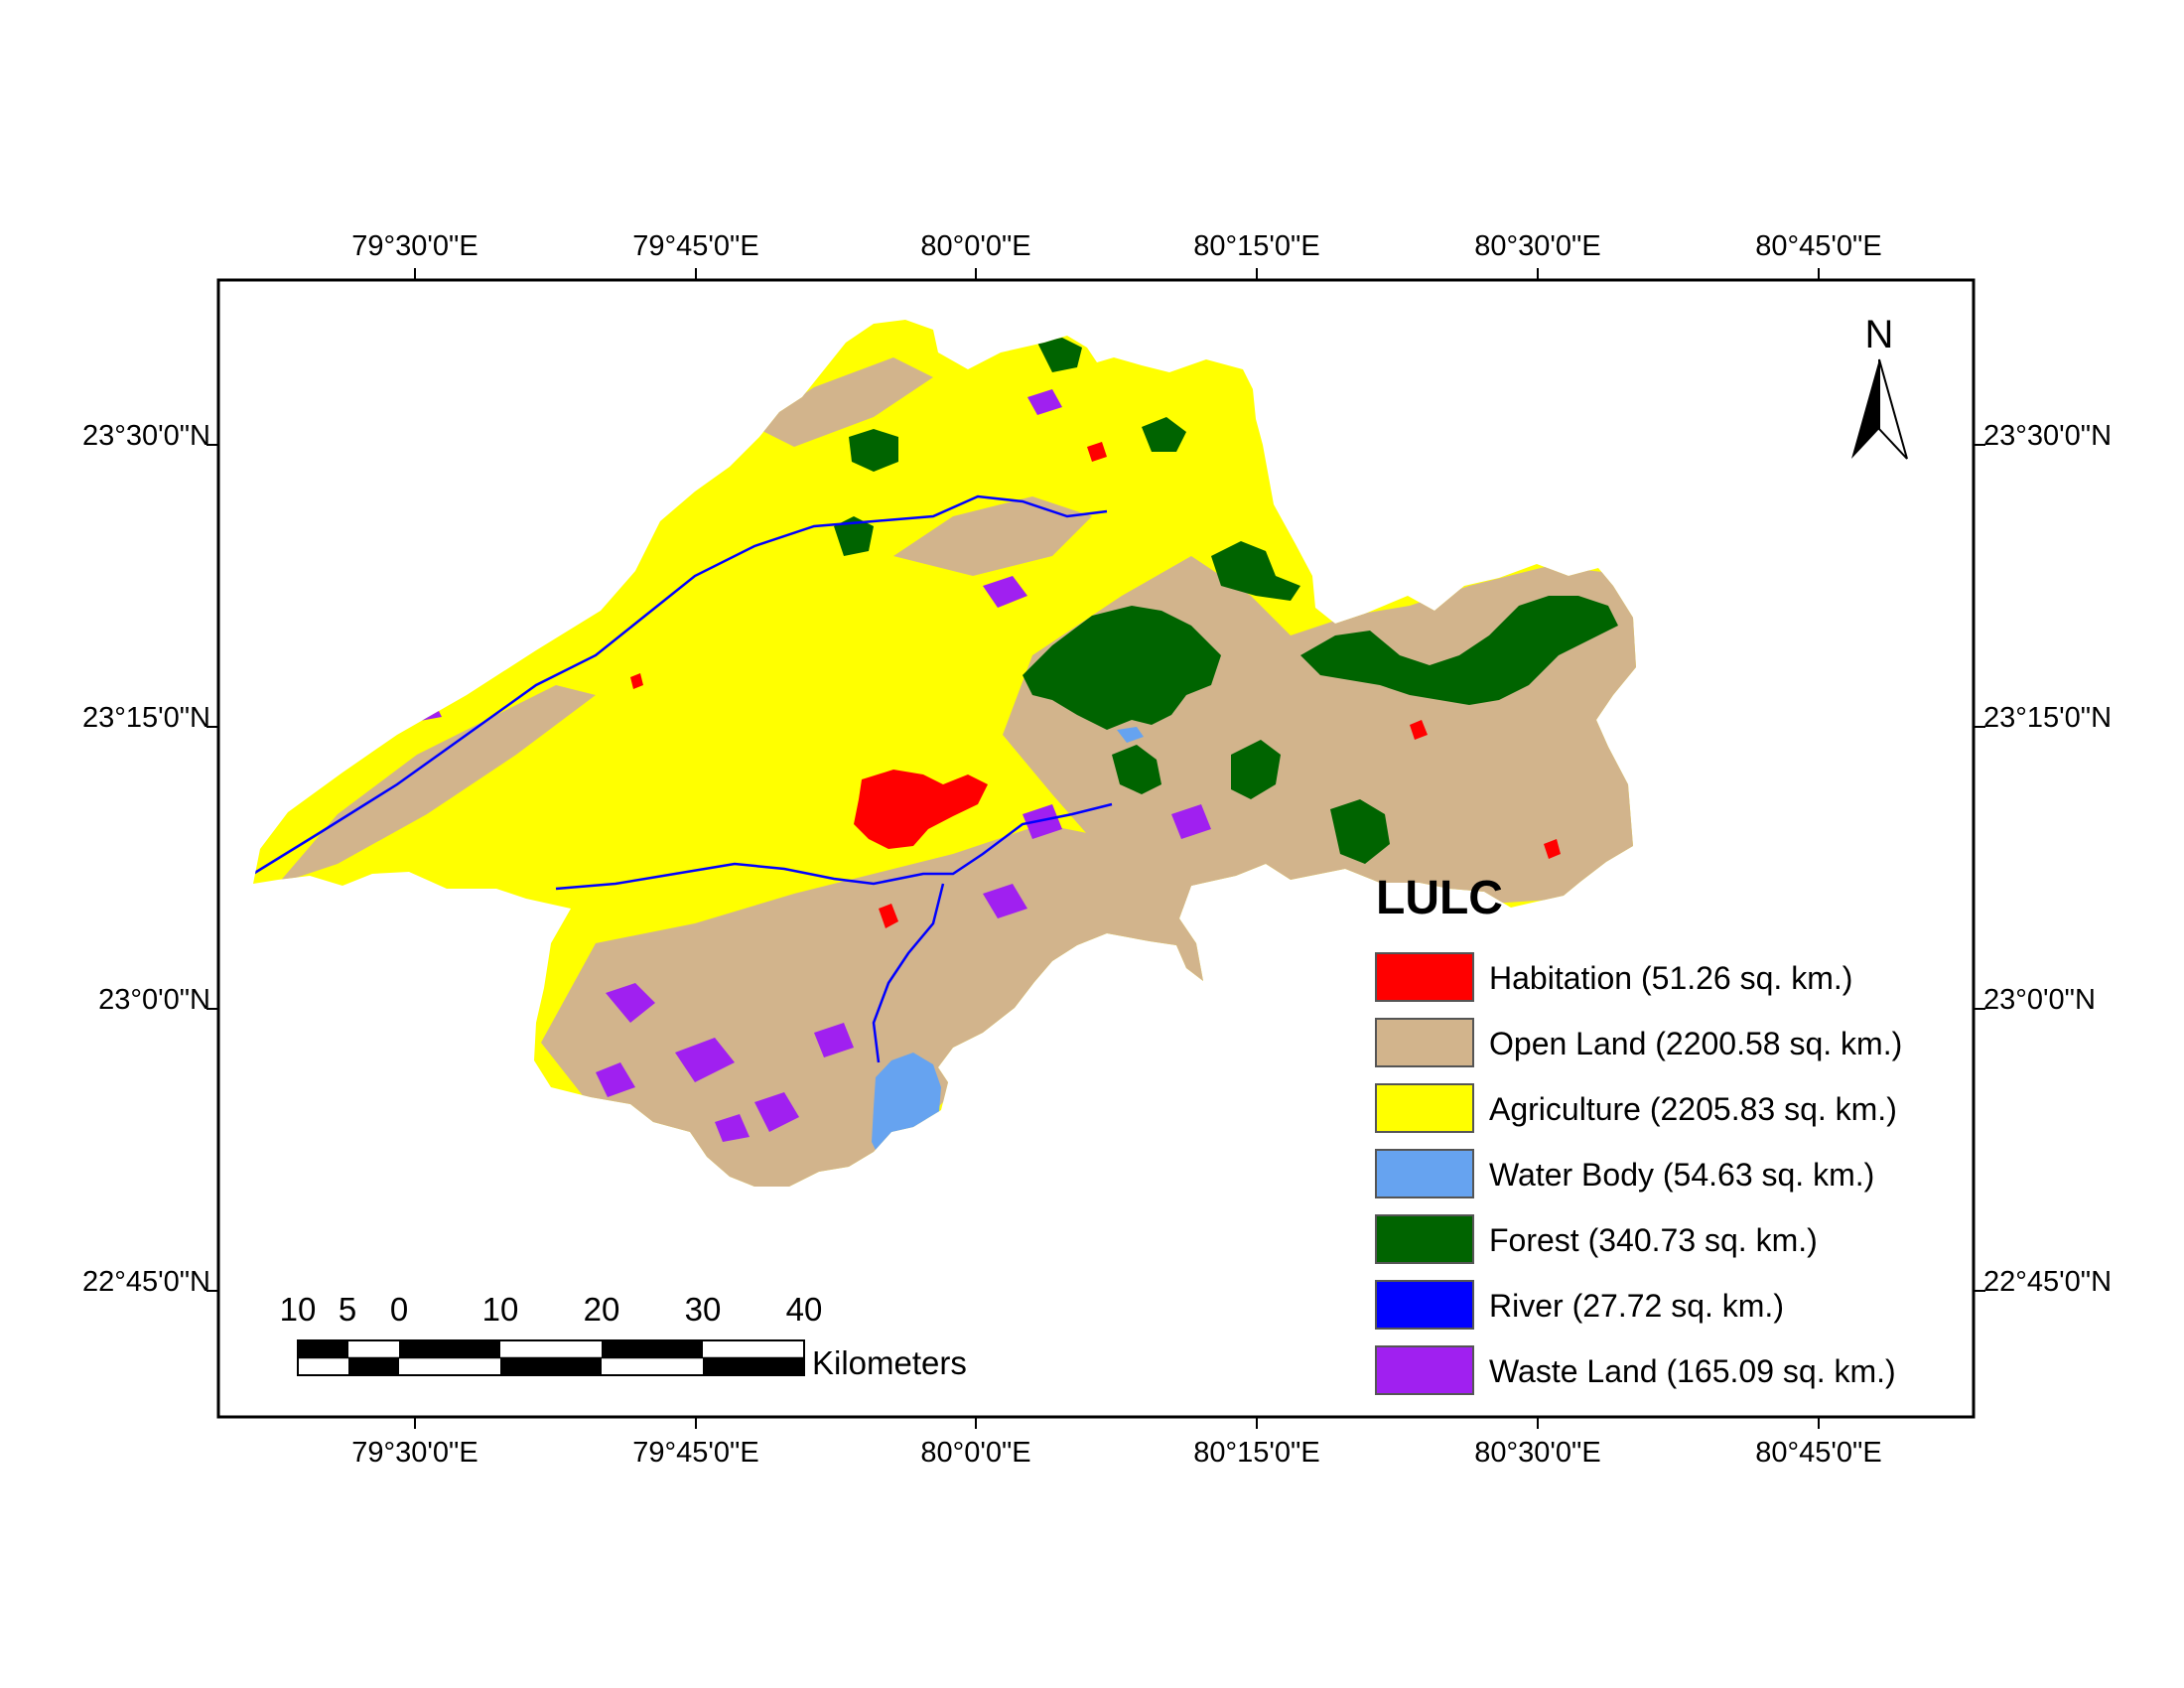 Image resolution: width=2184 pixels, height=1688 pixels. Describe the element at coordinates (551, 1357) in the screenshot. I see `scale-bar-graphic` at that location.